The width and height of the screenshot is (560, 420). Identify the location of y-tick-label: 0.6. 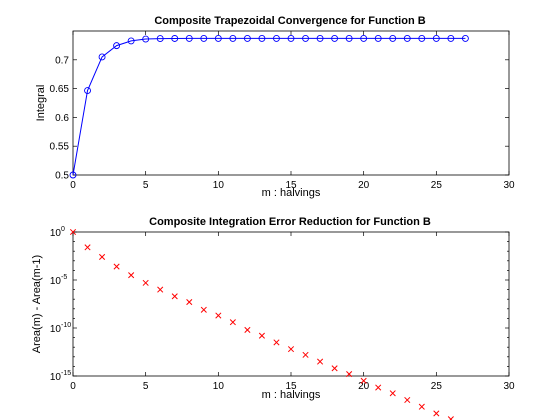
(62, 118).